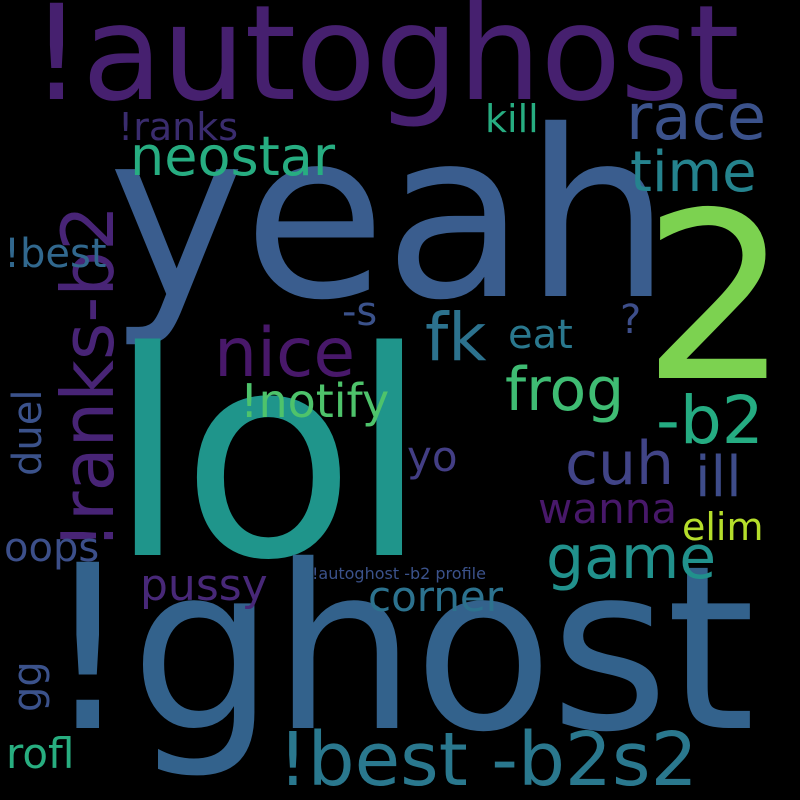 This screenshot has width=800, height=800. Describe the element at coordinates (55, 254) in the screenshot. I see `word-best: !best` at that location.